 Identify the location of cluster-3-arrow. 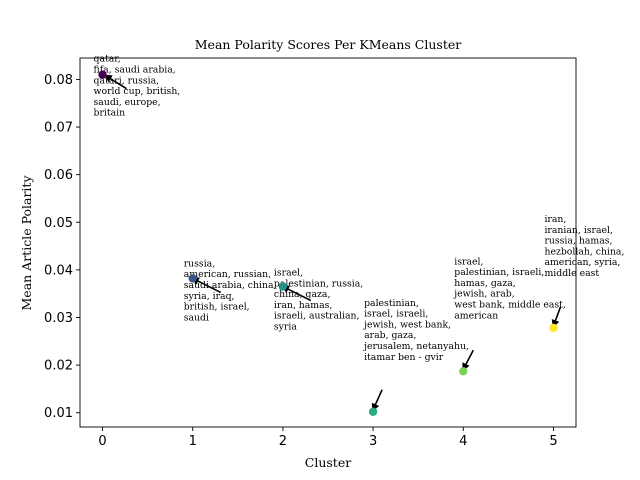
(377, 400).